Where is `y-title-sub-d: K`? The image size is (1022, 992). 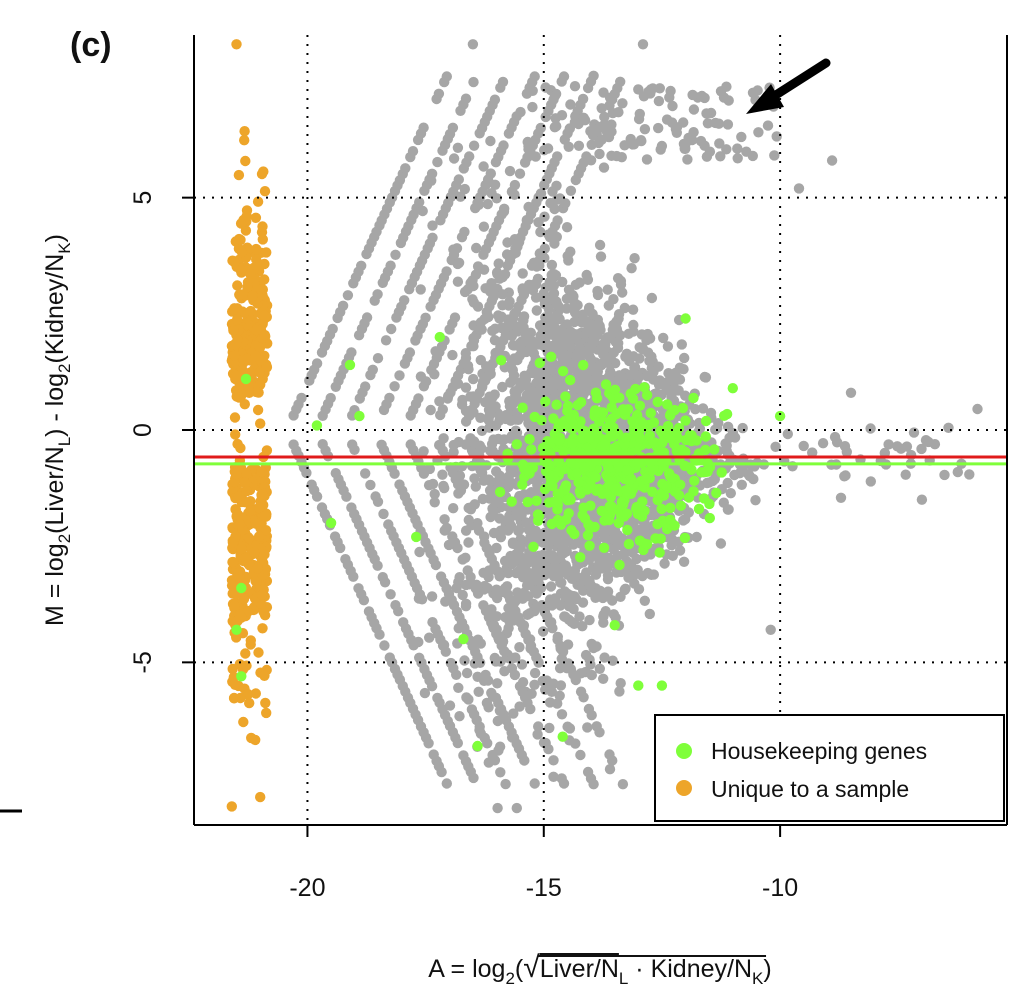
y-title-sub-d: K is located at coordinates (64, 248).